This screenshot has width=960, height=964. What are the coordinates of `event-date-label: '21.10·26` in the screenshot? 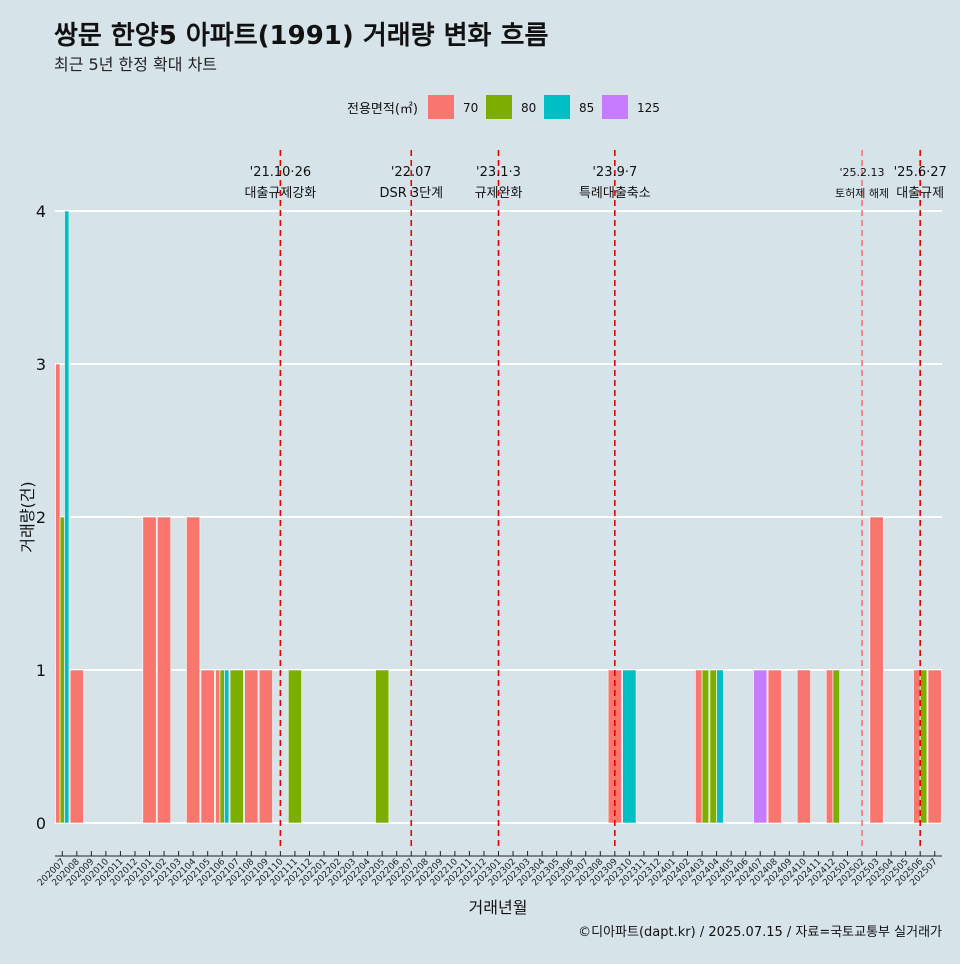 It's located at (280, 172).